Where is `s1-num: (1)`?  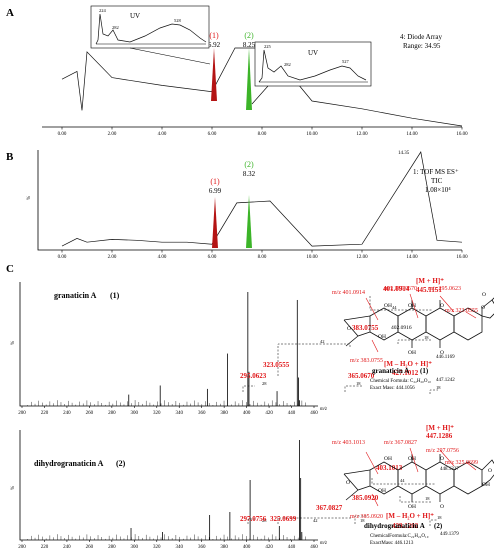 s1-num: (1) is located at coordinates (424, 371).